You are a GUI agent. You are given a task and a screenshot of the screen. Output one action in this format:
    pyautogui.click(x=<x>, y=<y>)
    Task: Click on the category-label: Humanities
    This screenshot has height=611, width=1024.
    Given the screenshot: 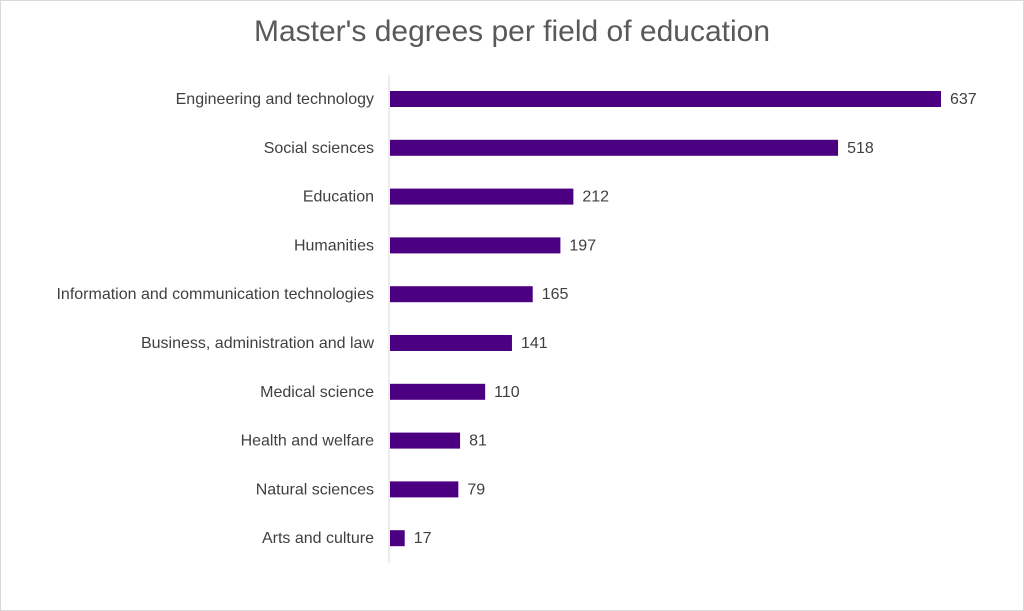 What is the action you would take?
    pyautogui.click(x=334, y=245)
    